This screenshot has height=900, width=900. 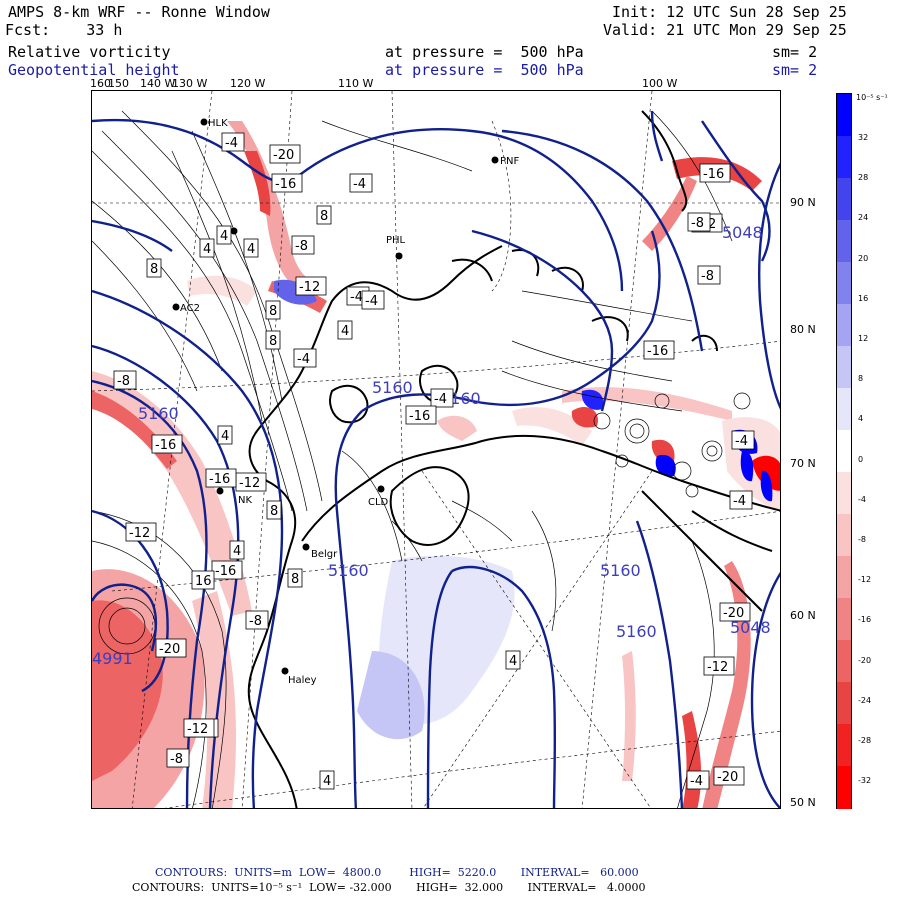 I want to click on colorbar-tick-label: -4, so click(x=862, y=499).